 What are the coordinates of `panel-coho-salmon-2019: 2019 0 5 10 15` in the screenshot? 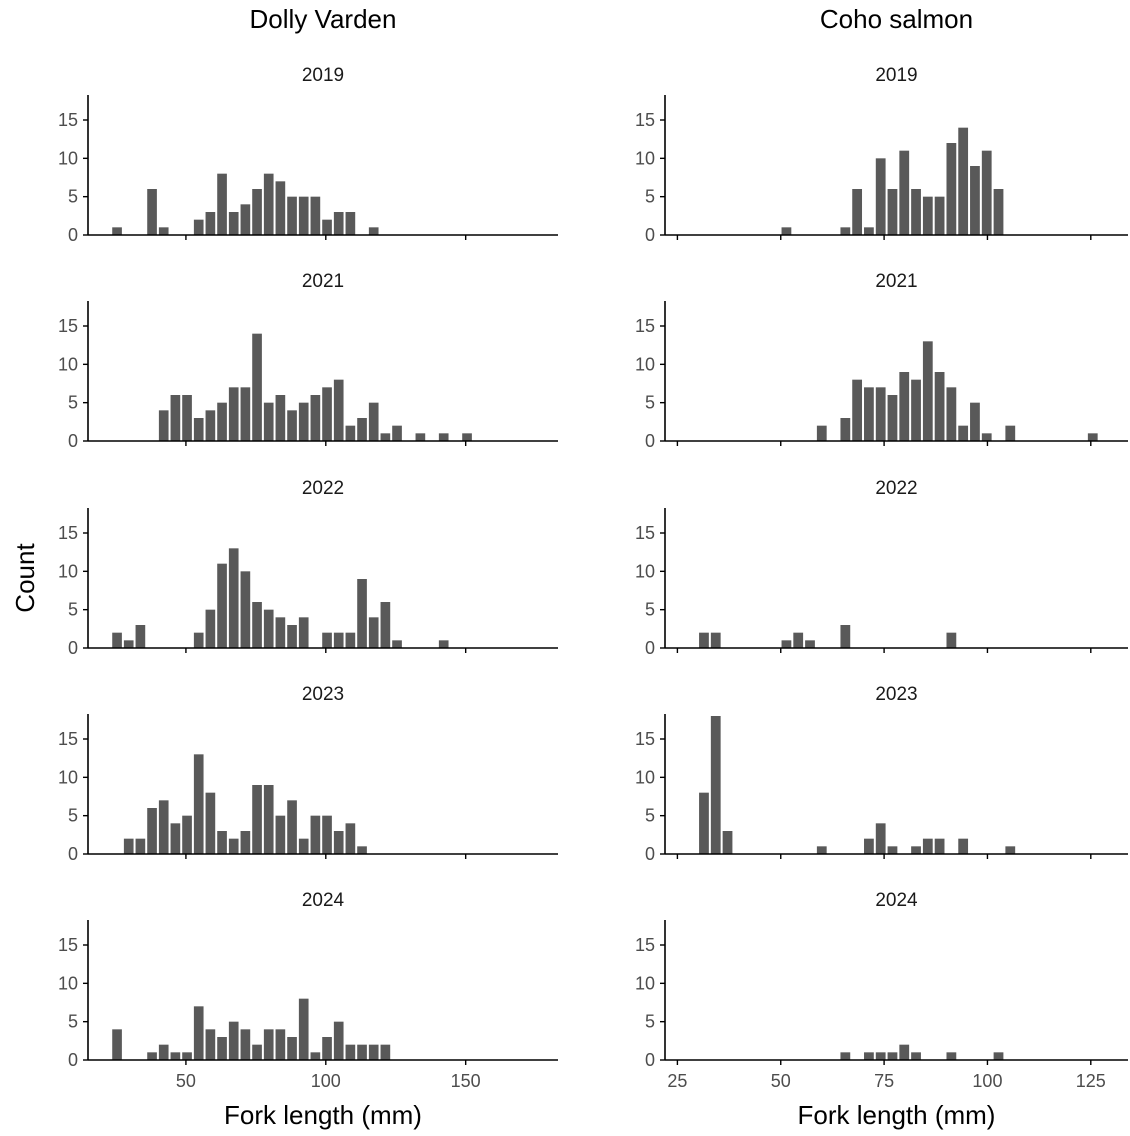 It's located at (881, 155).